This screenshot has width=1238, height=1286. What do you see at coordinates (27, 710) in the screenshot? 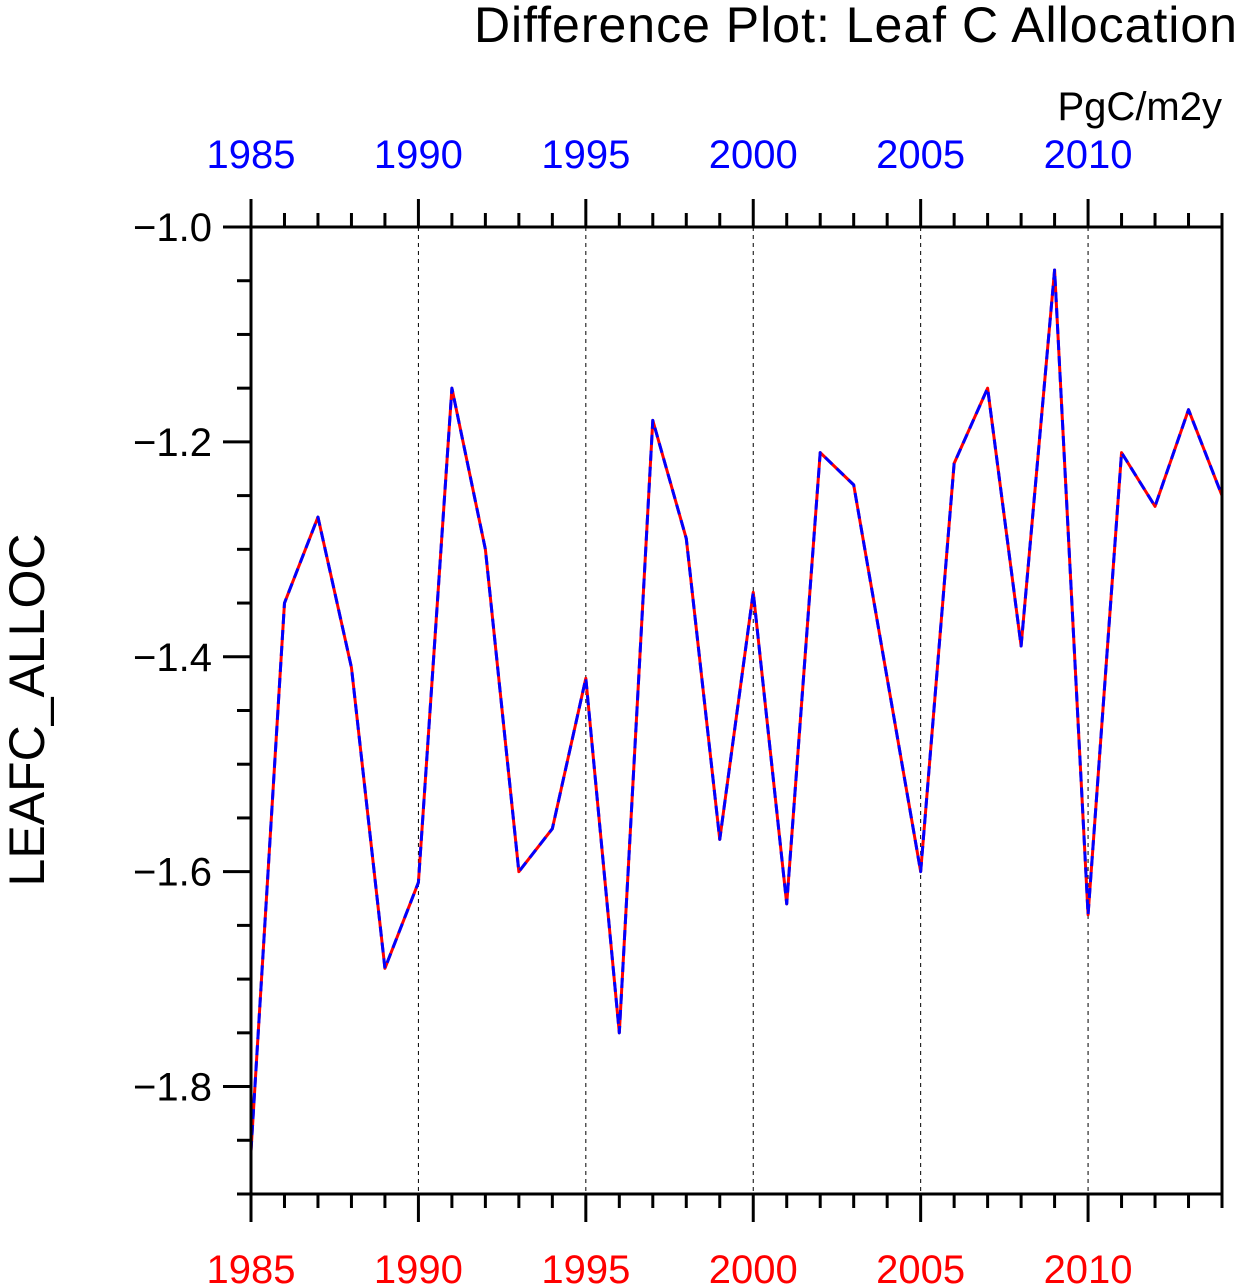
I see `y-axis-label: LEAFC_ALLOC` at bounding box center [27, 710].